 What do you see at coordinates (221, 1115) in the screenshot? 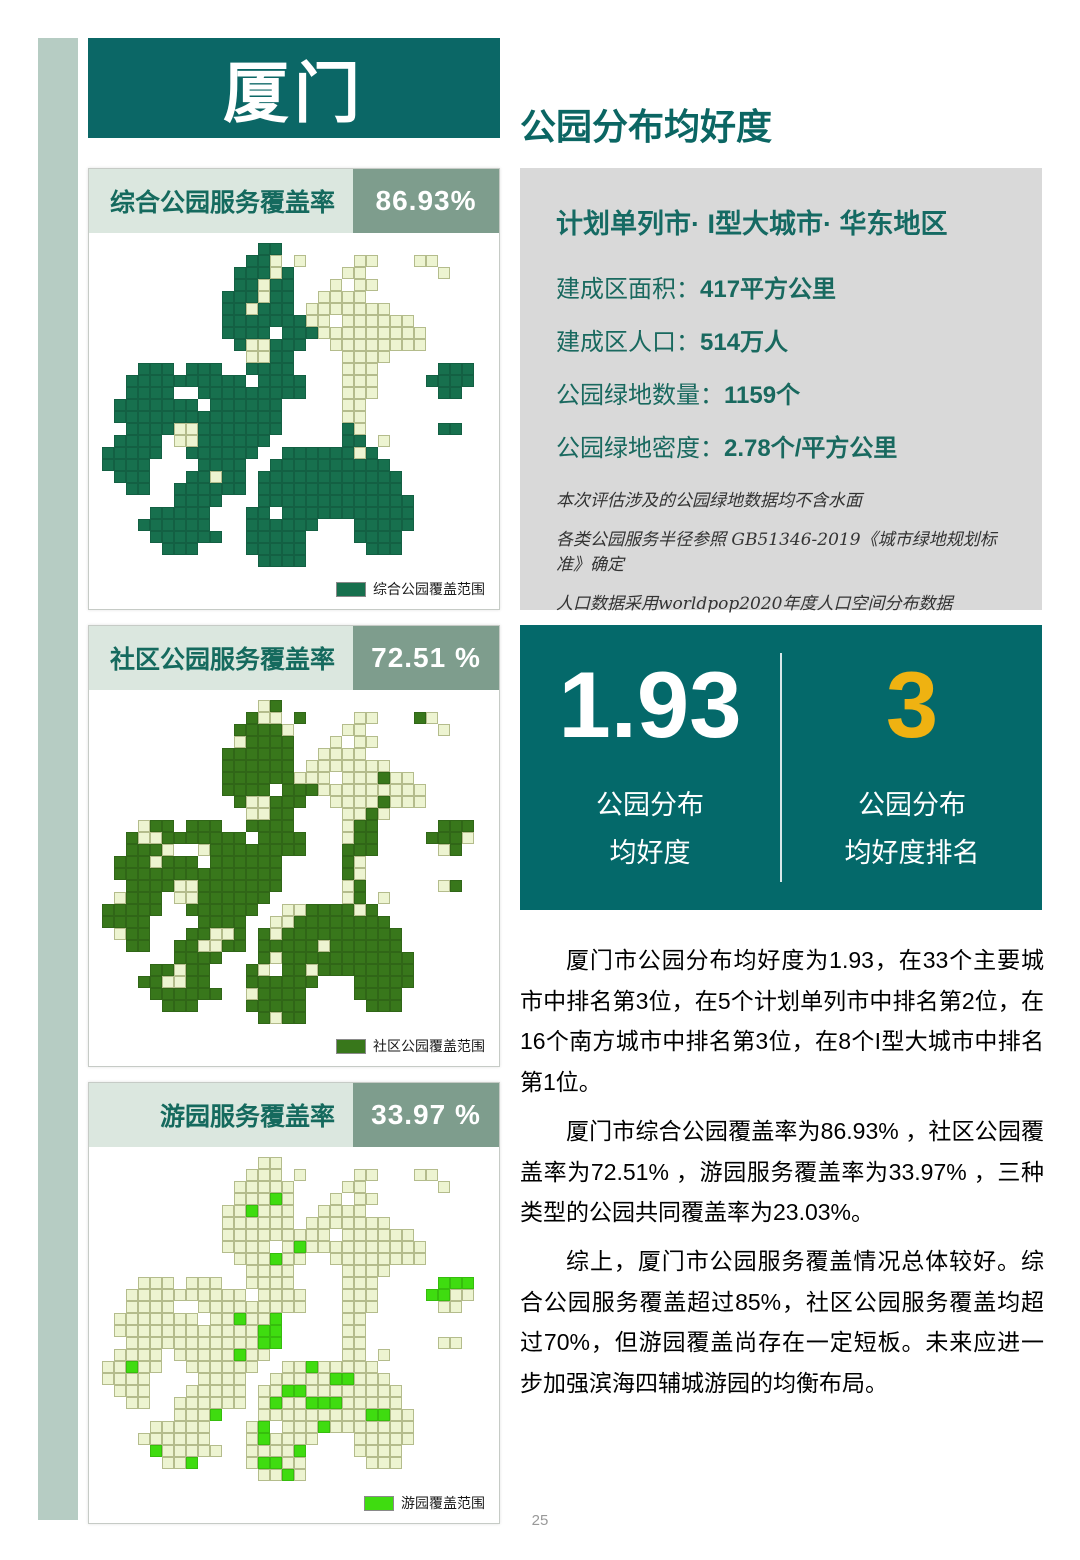
I see `panel-title: 游园服务覆盖率` at bounding box center [221, 1115].